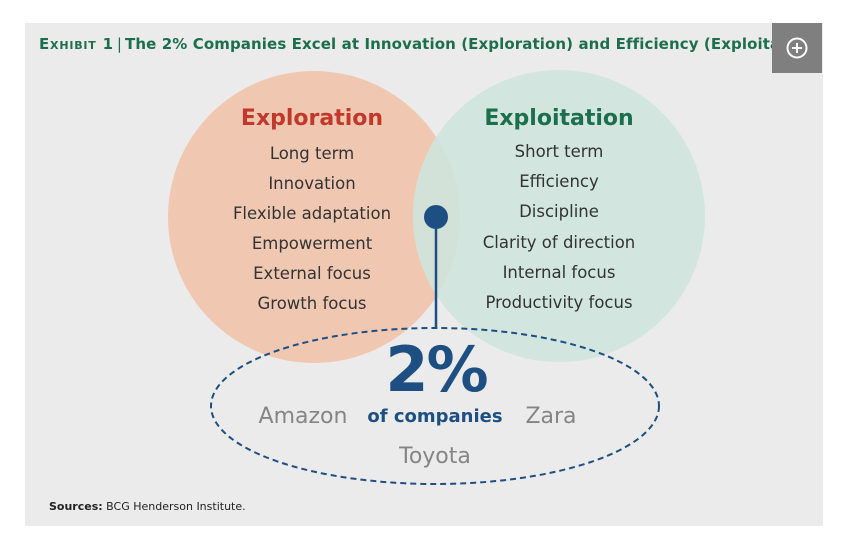  I want to click on exploration-item: External focus, so click(312, 273).